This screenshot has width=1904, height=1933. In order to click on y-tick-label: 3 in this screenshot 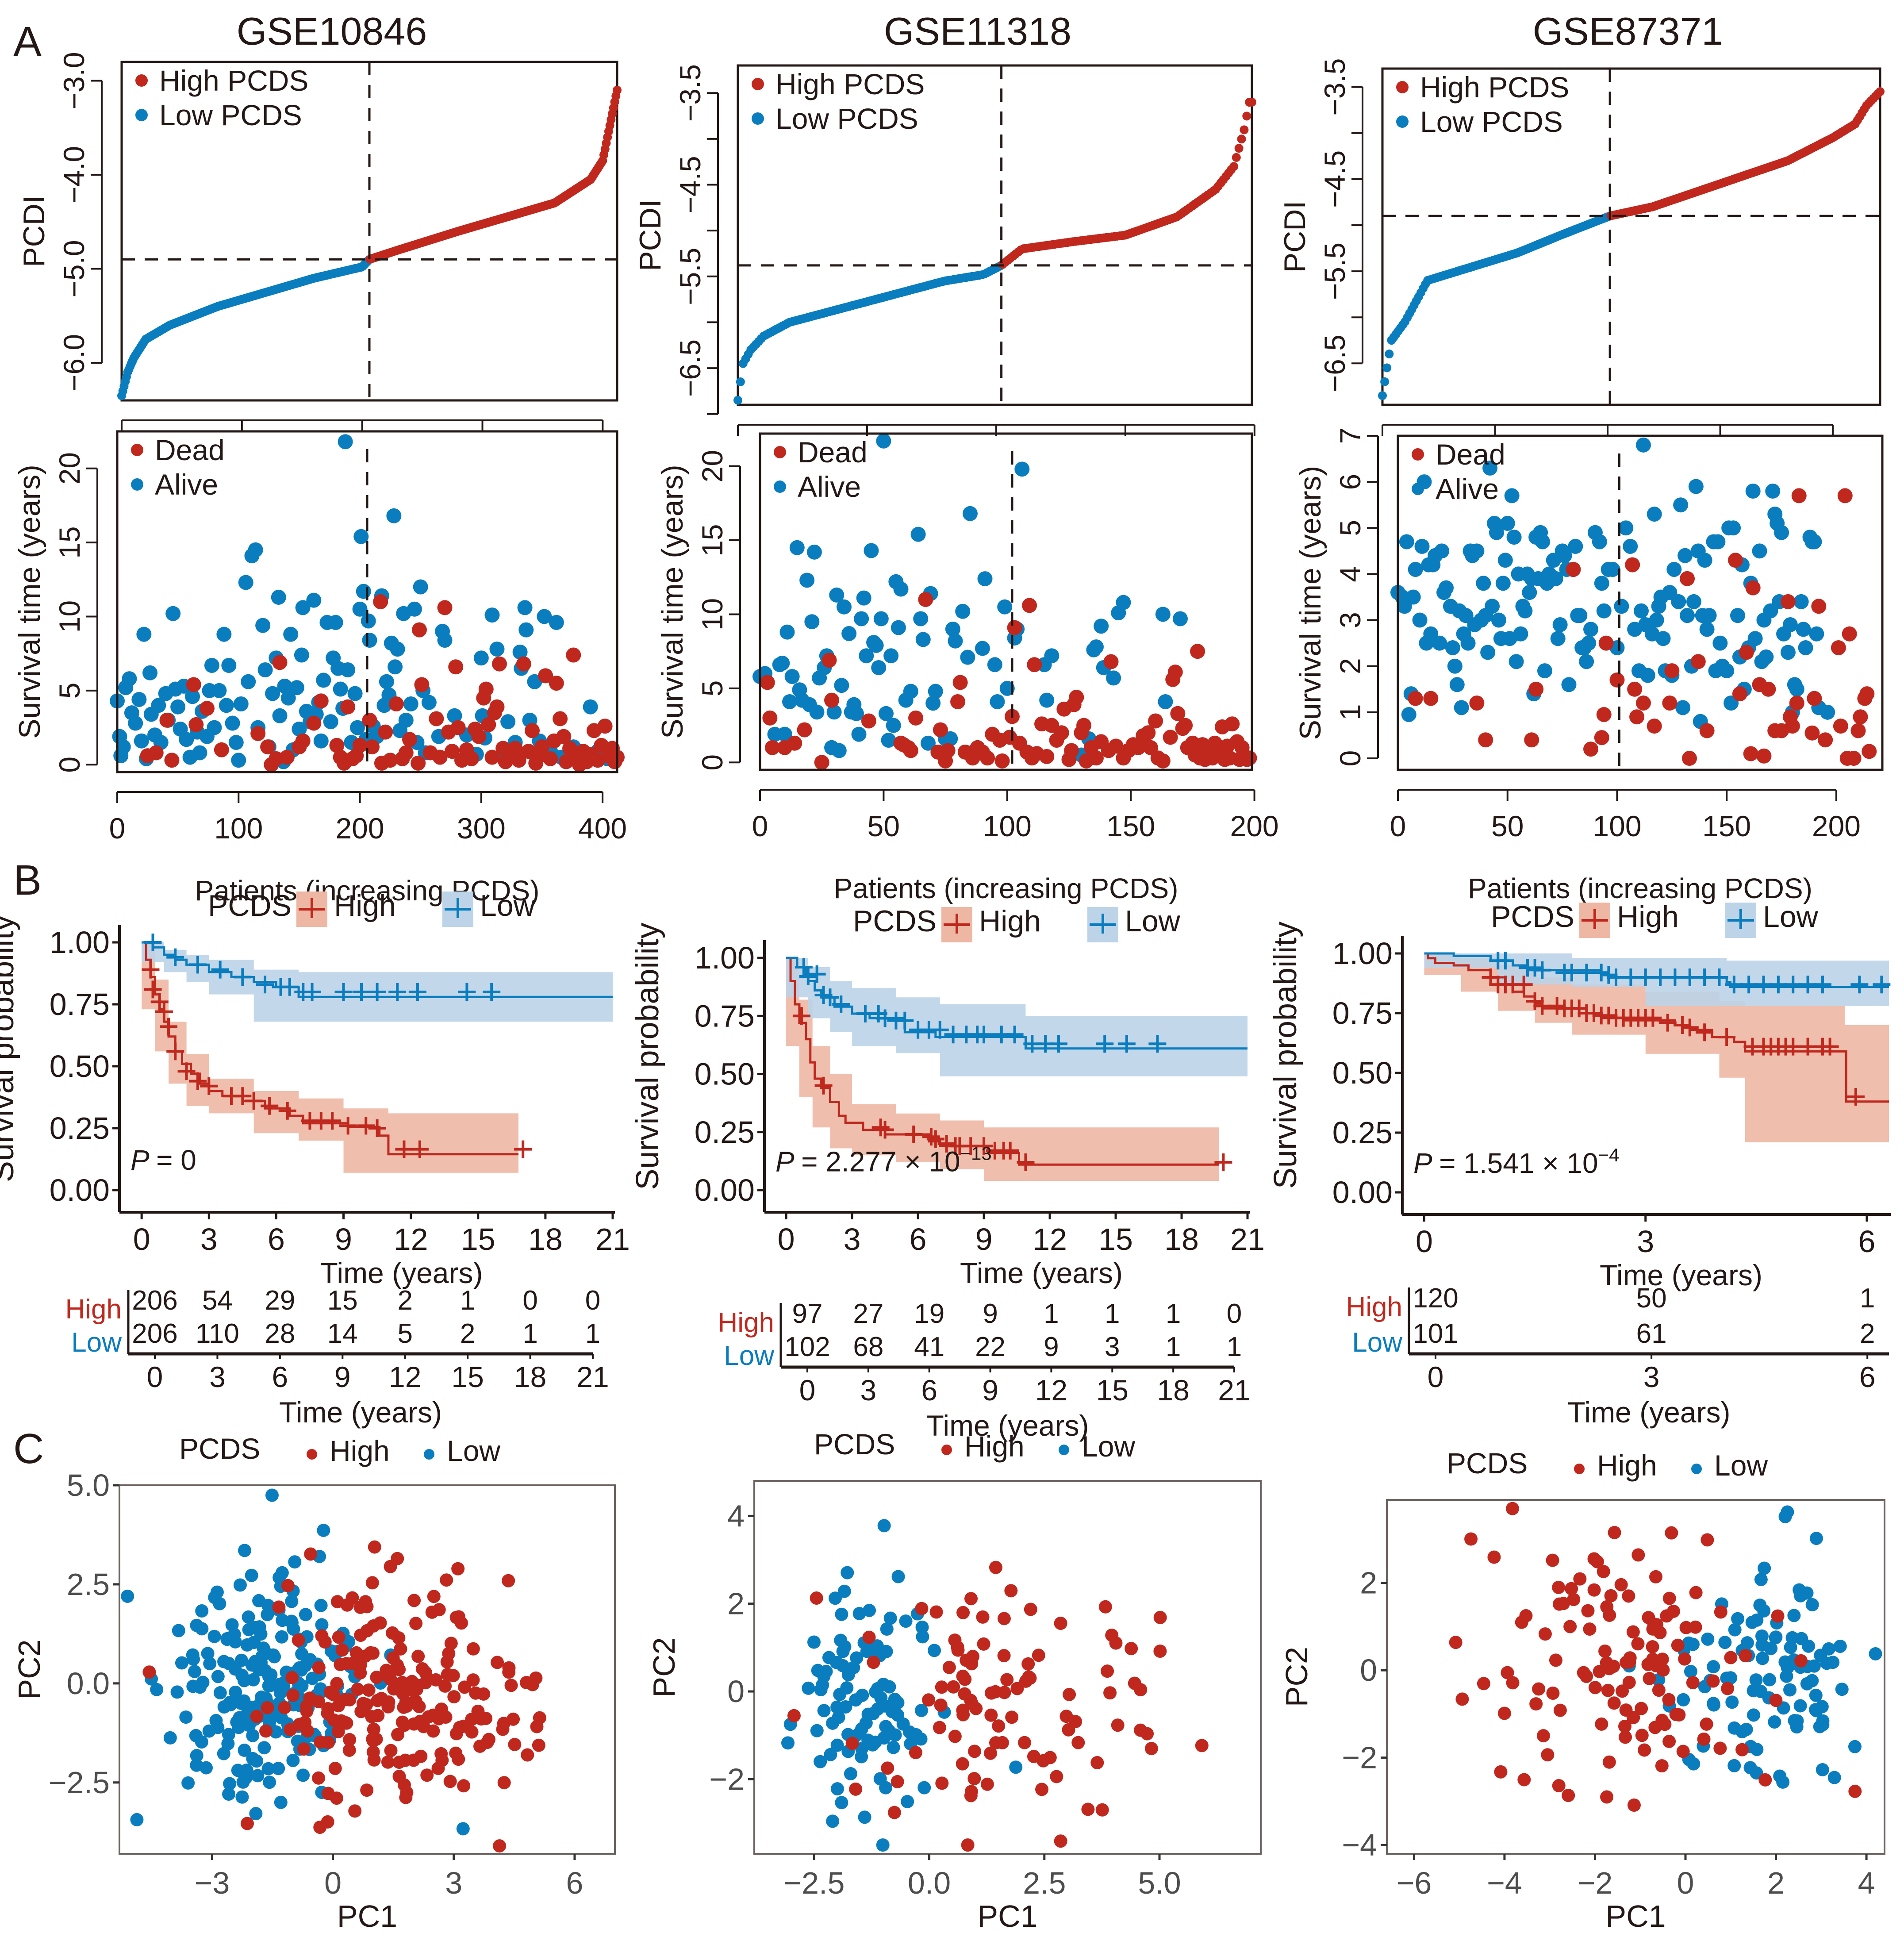, I will do `click(1350, 620)`.